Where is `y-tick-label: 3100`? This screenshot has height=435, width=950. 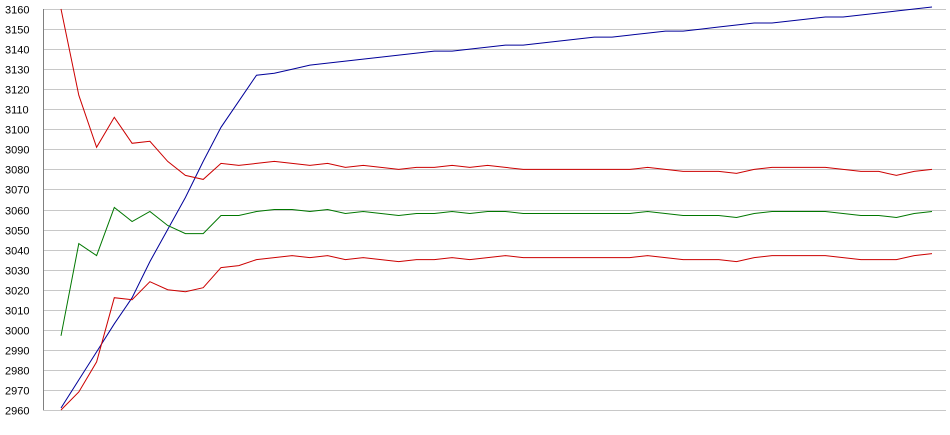
y-tick-label: 3100 is located at coordinates (17, 131).